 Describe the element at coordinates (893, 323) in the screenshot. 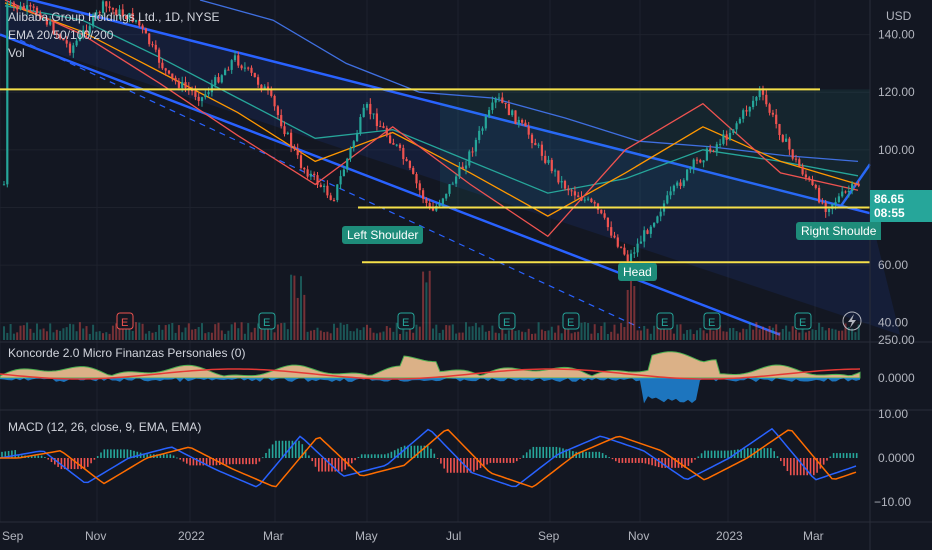

I see `y-tick-label: 40.00` at that location.